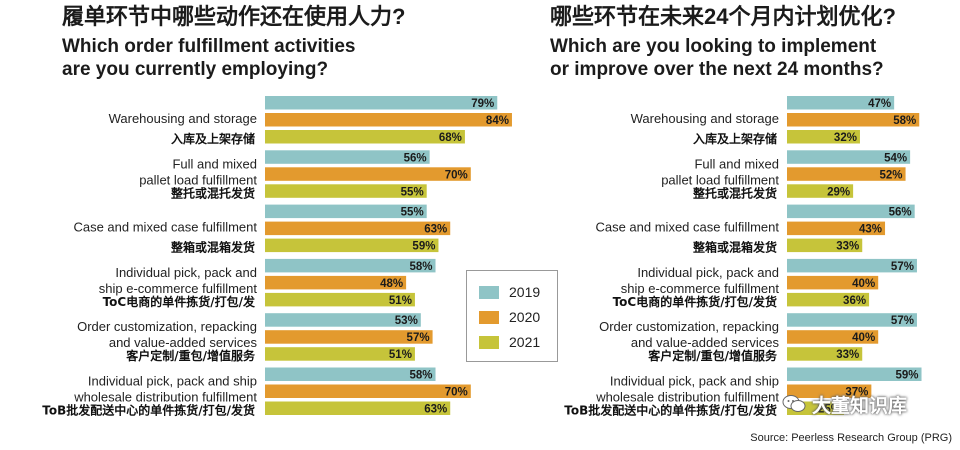  What do you see at coordinates (904, 121) in the screenshot?
I see `data-label-p2-c1-2020: 58%` at bounding box center [904, 121].